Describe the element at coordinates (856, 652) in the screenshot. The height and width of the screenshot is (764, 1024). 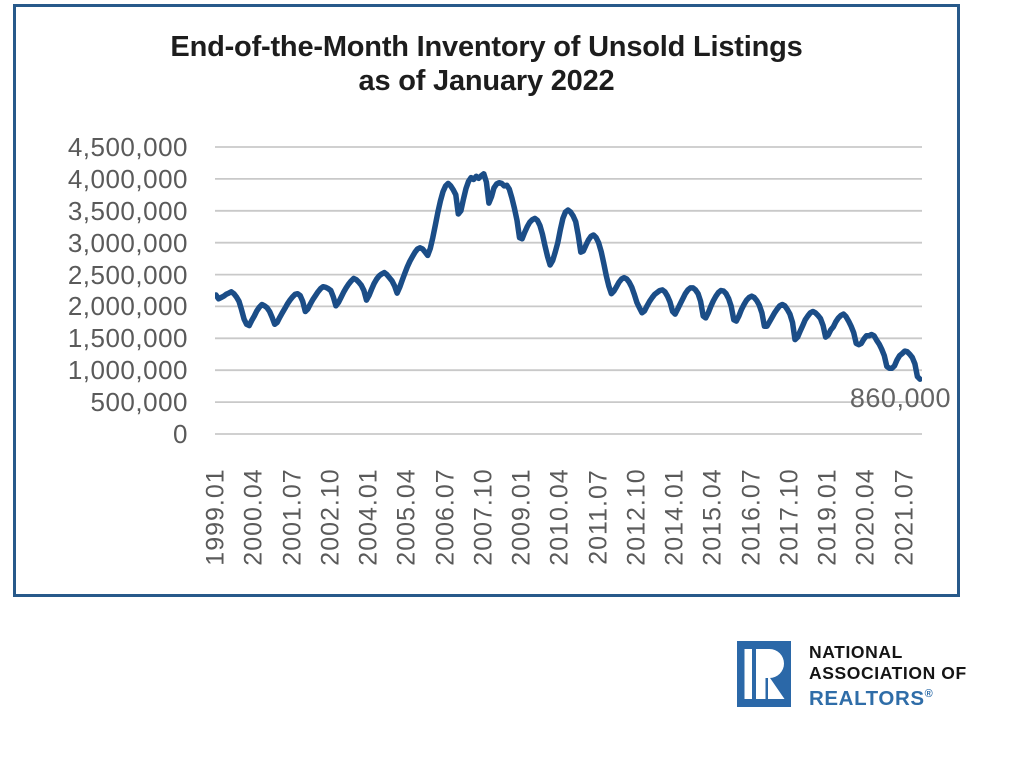
I see `nar-logo-line1: NATIONAL` at that location.